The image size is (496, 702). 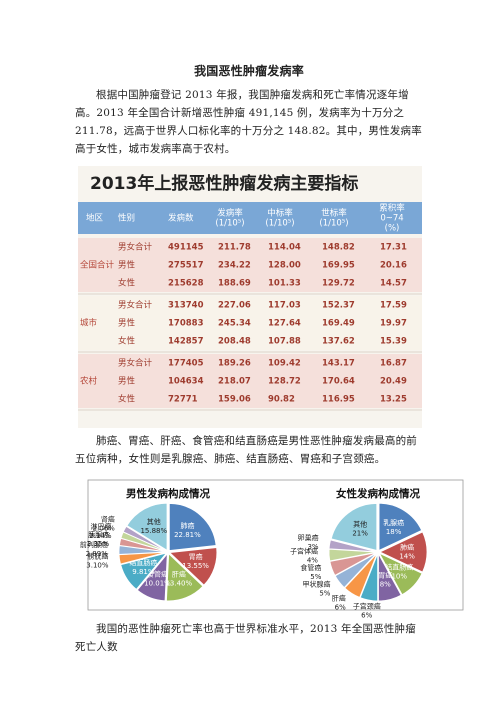 I want to click on slice-value: 18%, so click(x=394, y=532).